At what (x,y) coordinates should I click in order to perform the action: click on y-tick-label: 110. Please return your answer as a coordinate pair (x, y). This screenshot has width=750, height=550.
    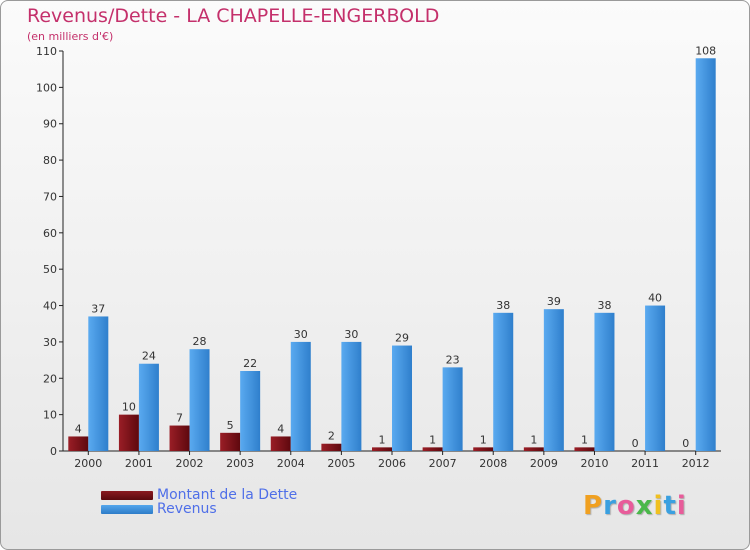
    Looking at the image, I should click on (46, 51).